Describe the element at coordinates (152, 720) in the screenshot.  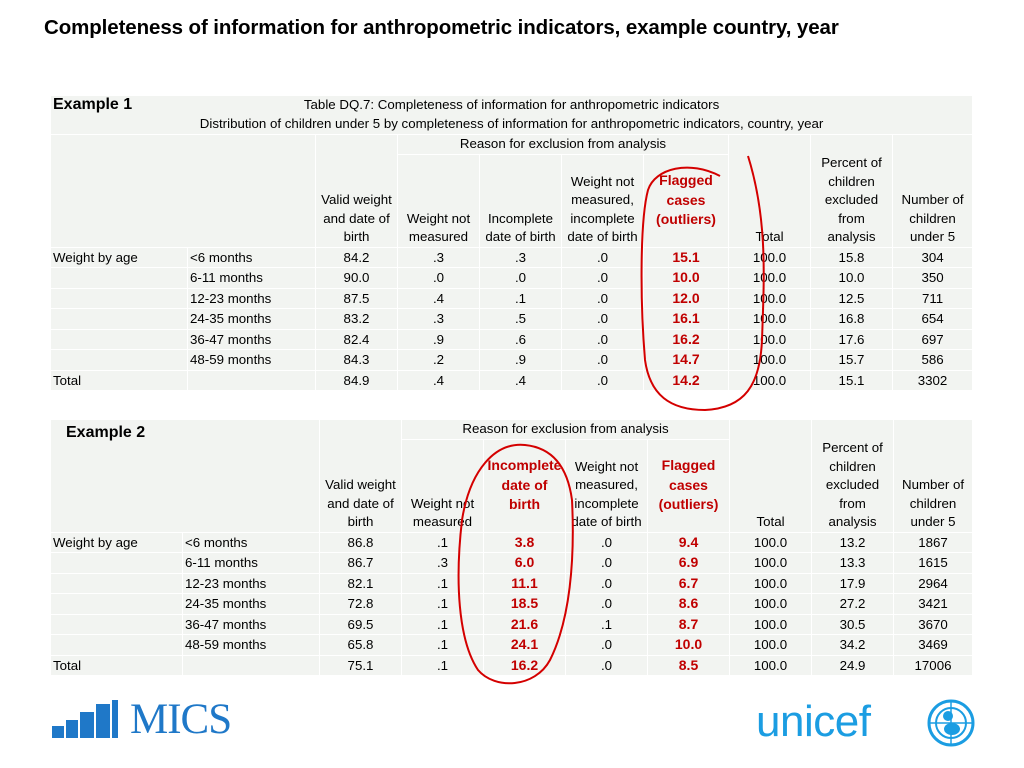
I see `mics-logo: MICS` at that location.